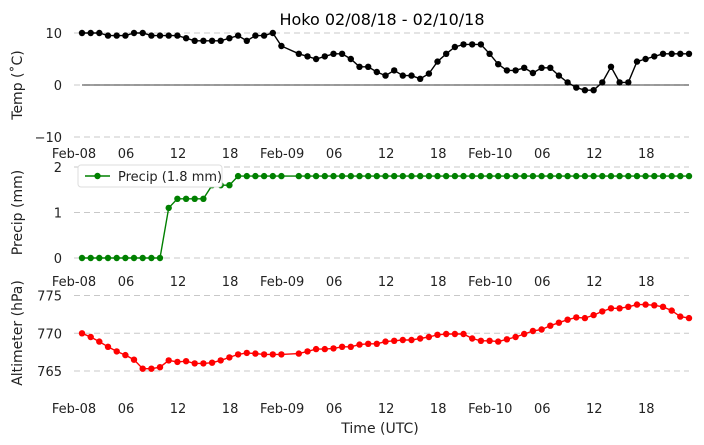 The width and height of the screenshot is (704, 445). Describe the element at coordinates (58, 168) in the screenshot. I see `y-tick-label: 2` at that location.